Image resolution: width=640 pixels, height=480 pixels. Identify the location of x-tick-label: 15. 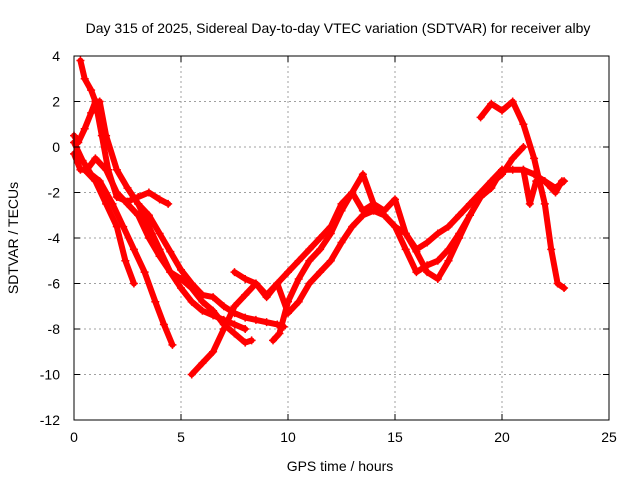
(395, 437).